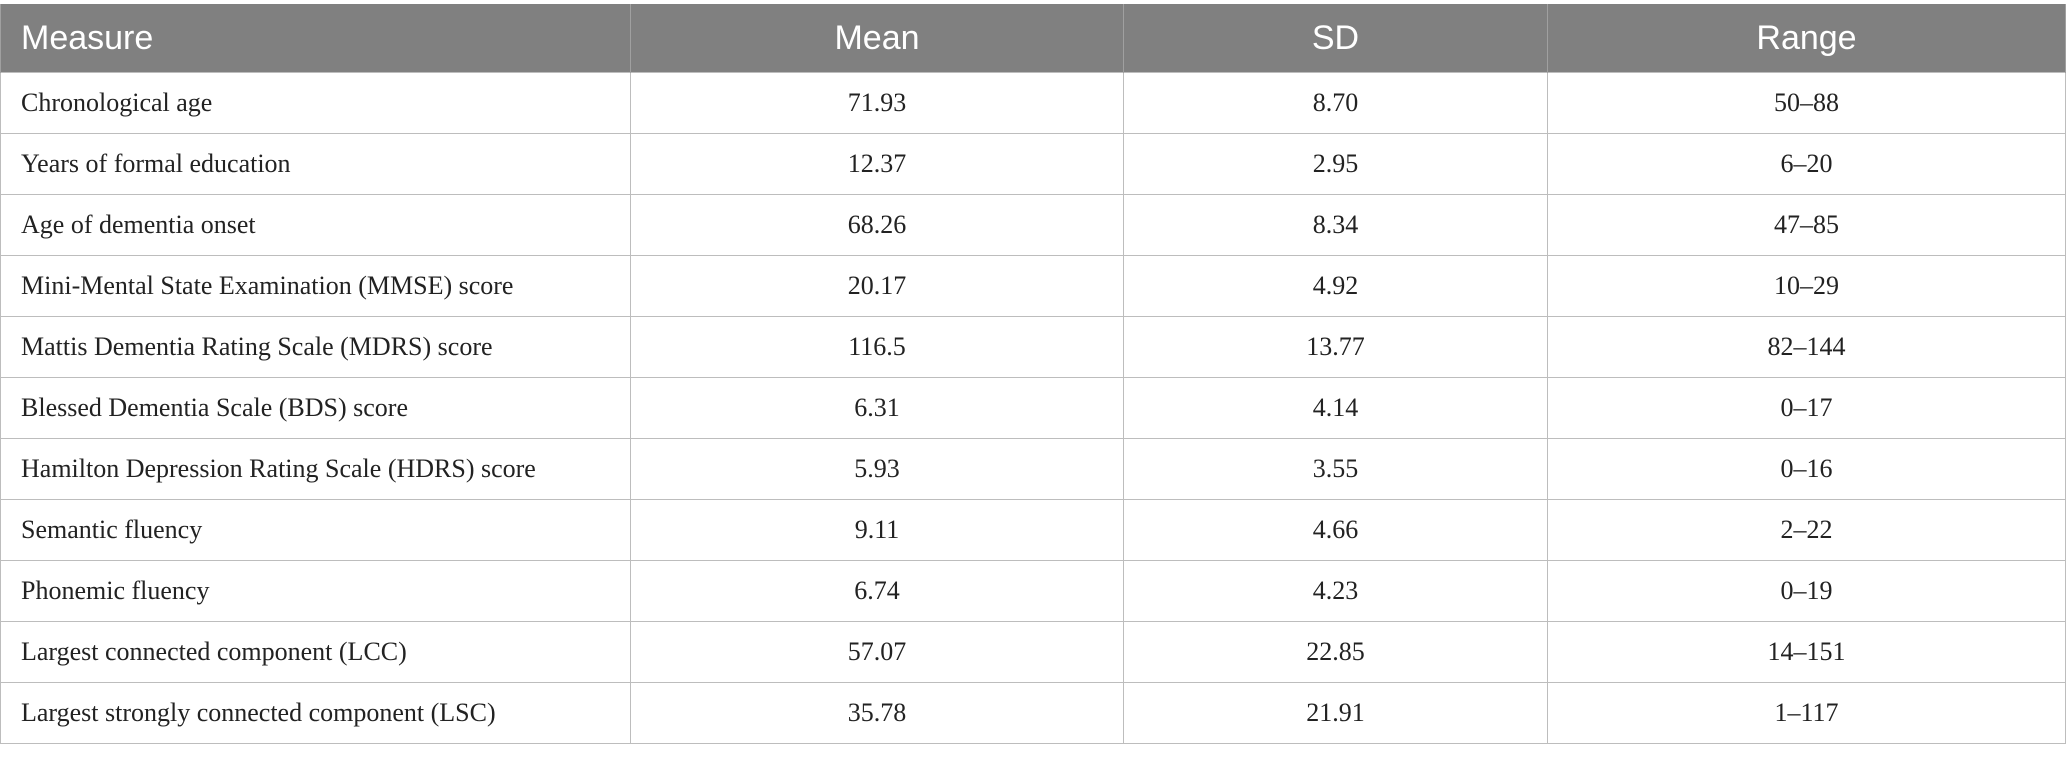 This screenshot has width=2067, height=762. What do you see at coordinates (877, 408) in the screenshot?
I see `mean-cell: 6.31` at bounding box center [877, 408].